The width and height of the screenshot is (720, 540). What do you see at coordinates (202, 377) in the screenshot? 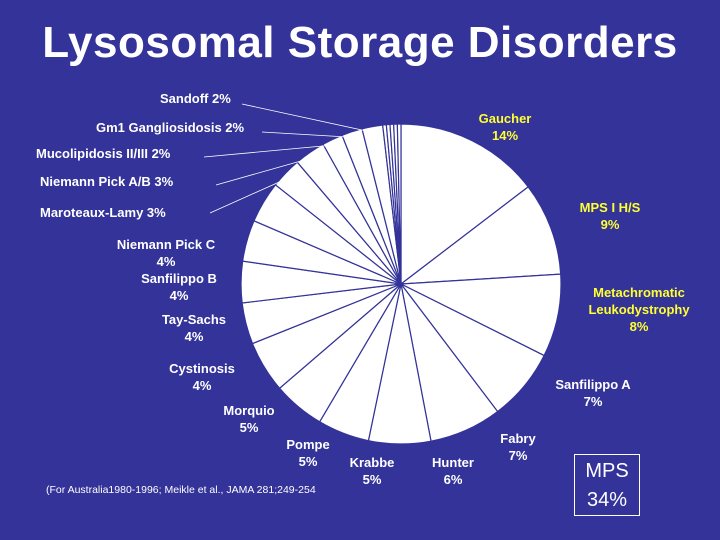
I see `label-cystinosis: Cystinosis 4%` at bounding box center [202, 377].